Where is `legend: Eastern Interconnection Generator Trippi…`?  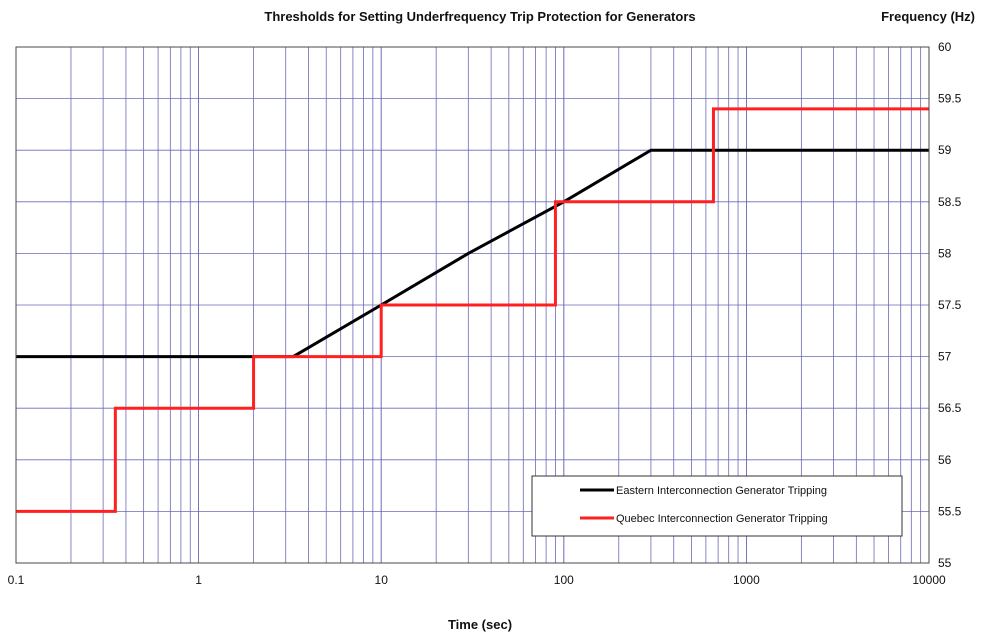 legend: Eastern Interconnection Generator Trippi… is located at coordinates (717, 506).